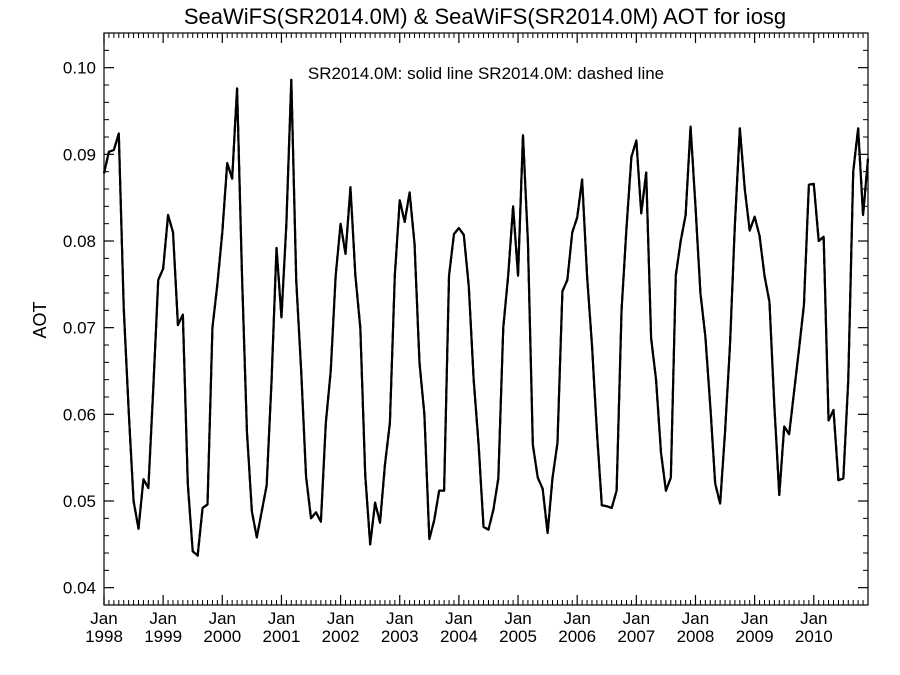 This screenshot has height=675, width=900. I want to click on x-tick-year-label: 1998, so click(104, 636).